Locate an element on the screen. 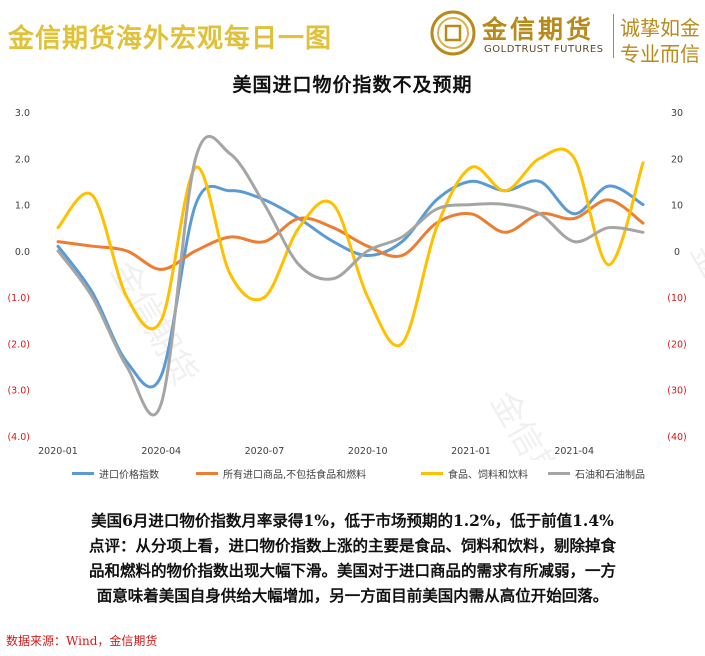 The height and width of the screenshot is (656, 705). slogan-line-1: 诚挚如金 is located at coordinates (660, 28).